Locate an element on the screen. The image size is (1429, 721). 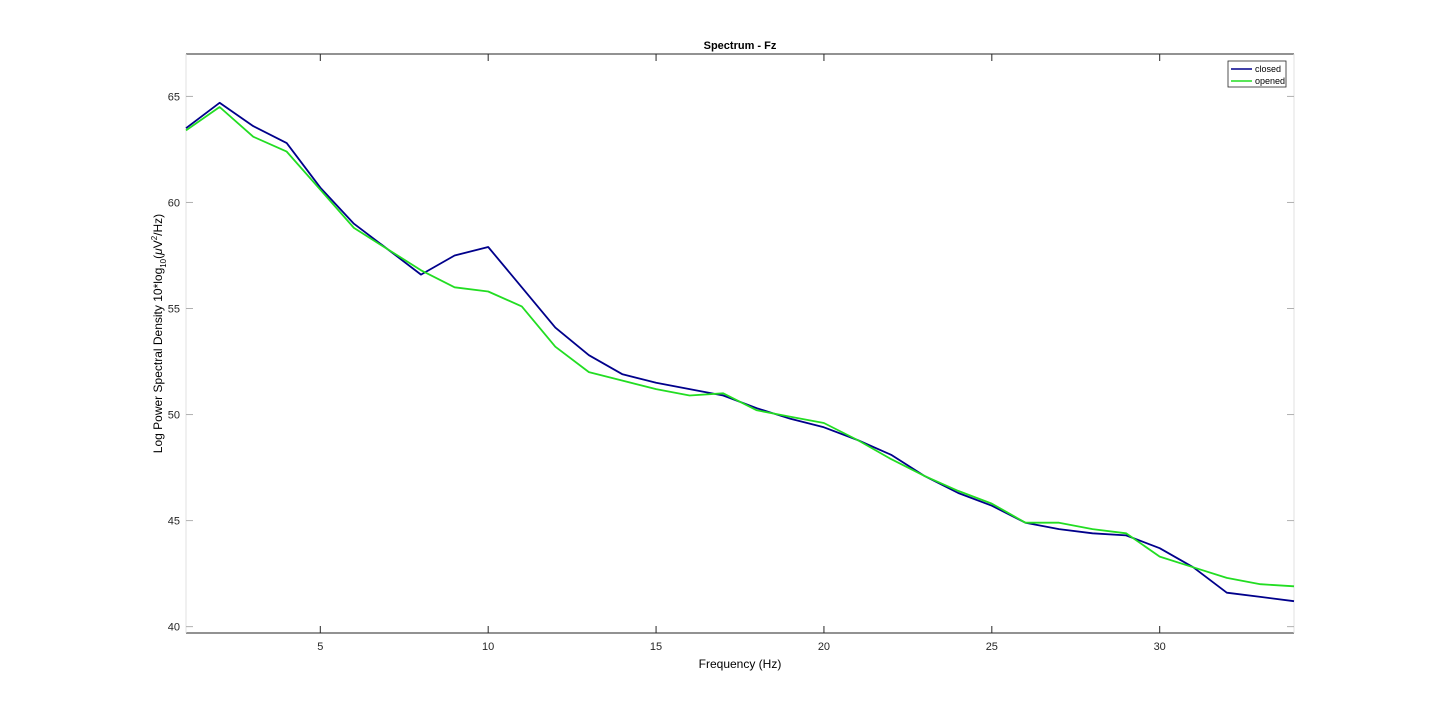
x-tick-label: 30 is located at coordinates (1160, 647).